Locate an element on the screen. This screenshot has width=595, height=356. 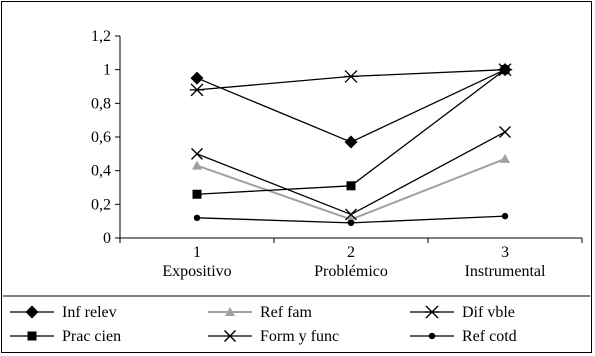
legend-item-inf-relev: Inf relev is located at coordinates (63, 312).